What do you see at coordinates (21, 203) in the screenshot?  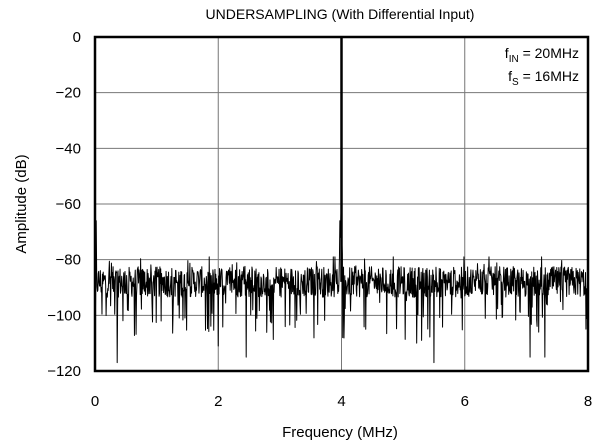 I see `y-axis-label: Amplitude (dB)` at bounding box center [21, 203].